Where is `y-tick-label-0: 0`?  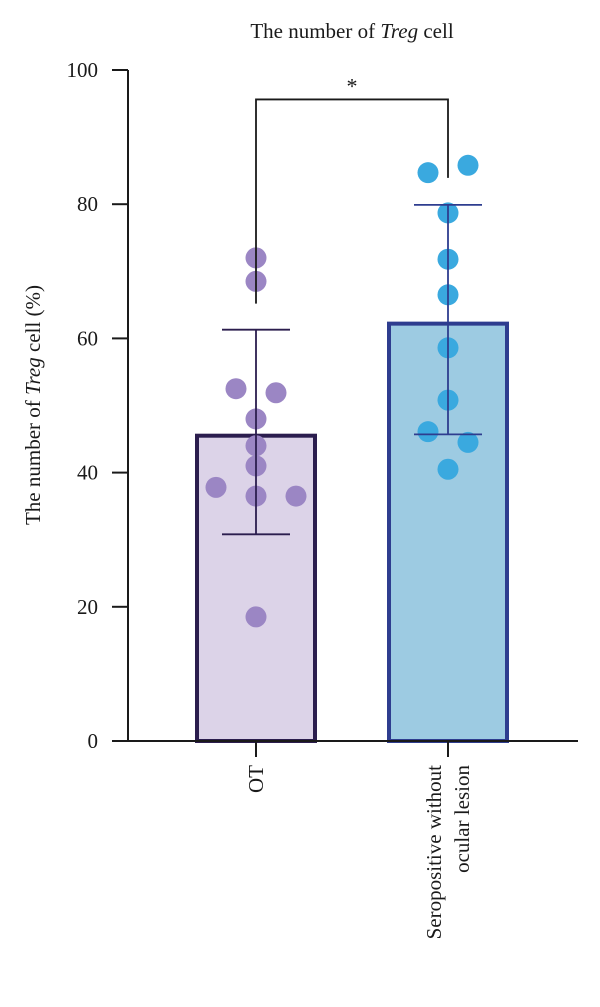 y-tick-label-0: 0 is located at coordinates (93, 741).